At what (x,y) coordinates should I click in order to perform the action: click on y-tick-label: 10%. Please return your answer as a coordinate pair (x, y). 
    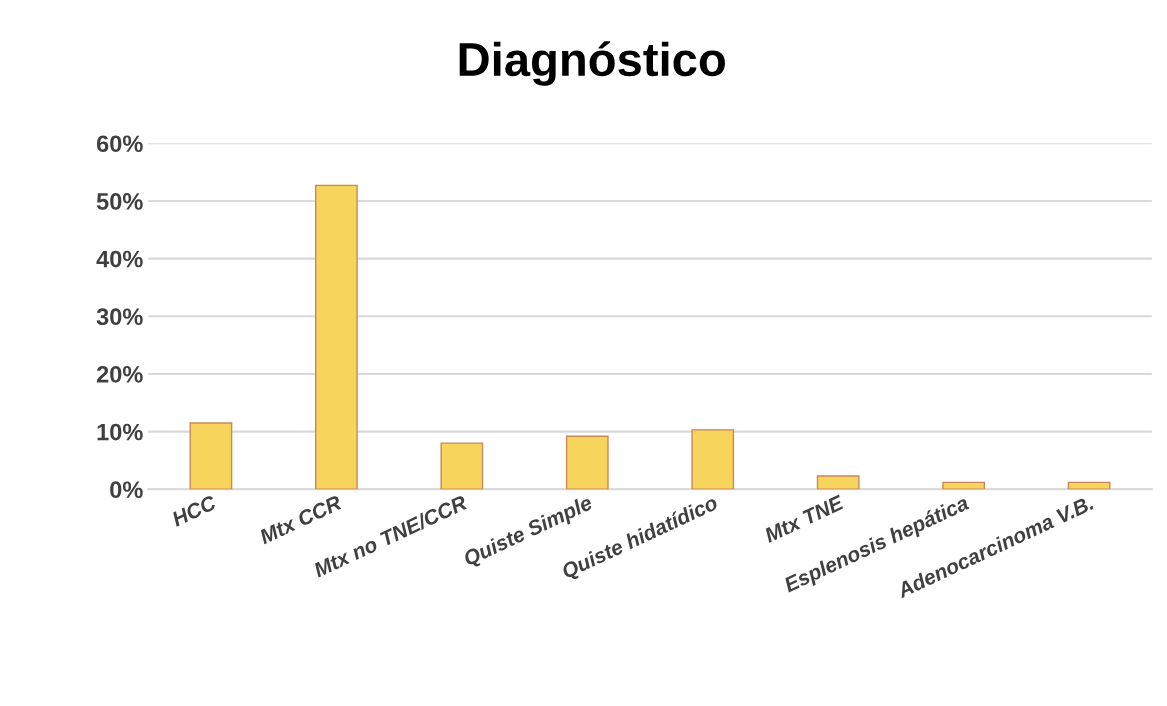
    Looking at the image, I should click on (120, 432).